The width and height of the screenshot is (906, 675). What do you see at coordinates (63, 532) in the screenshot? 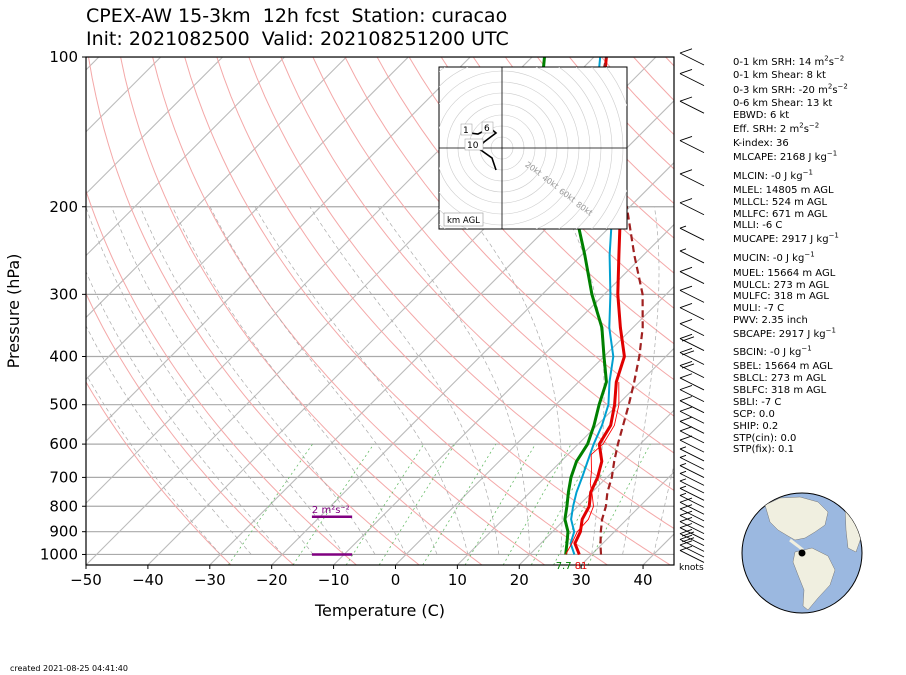
I see `y-tick-label: 900` at bounding box center [63, 532].